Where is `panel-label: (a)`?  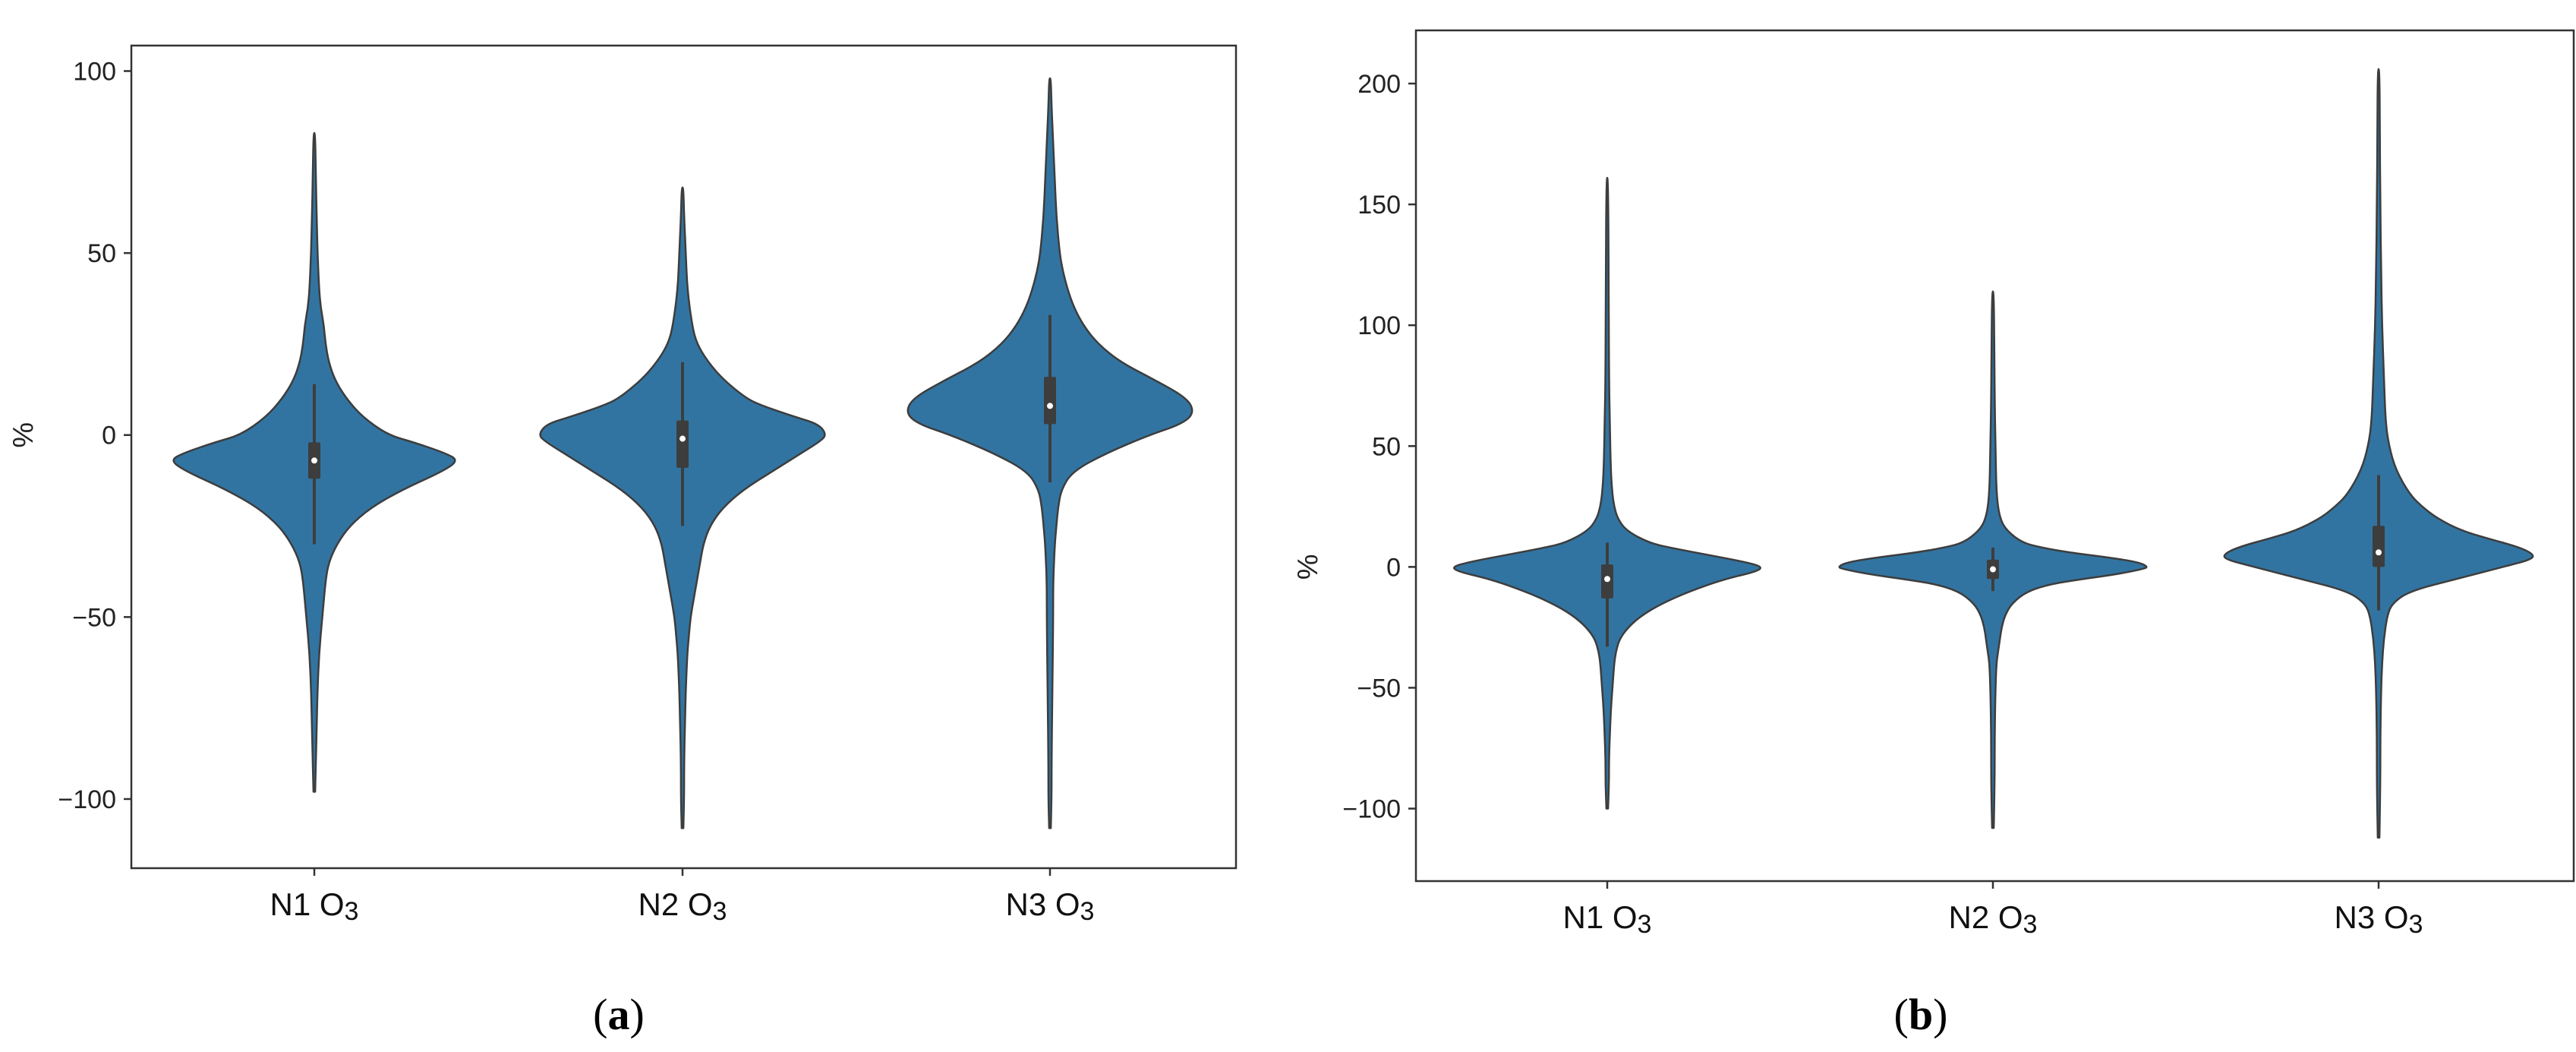
panel-label: (a) is located at coordinates (619, 1015).